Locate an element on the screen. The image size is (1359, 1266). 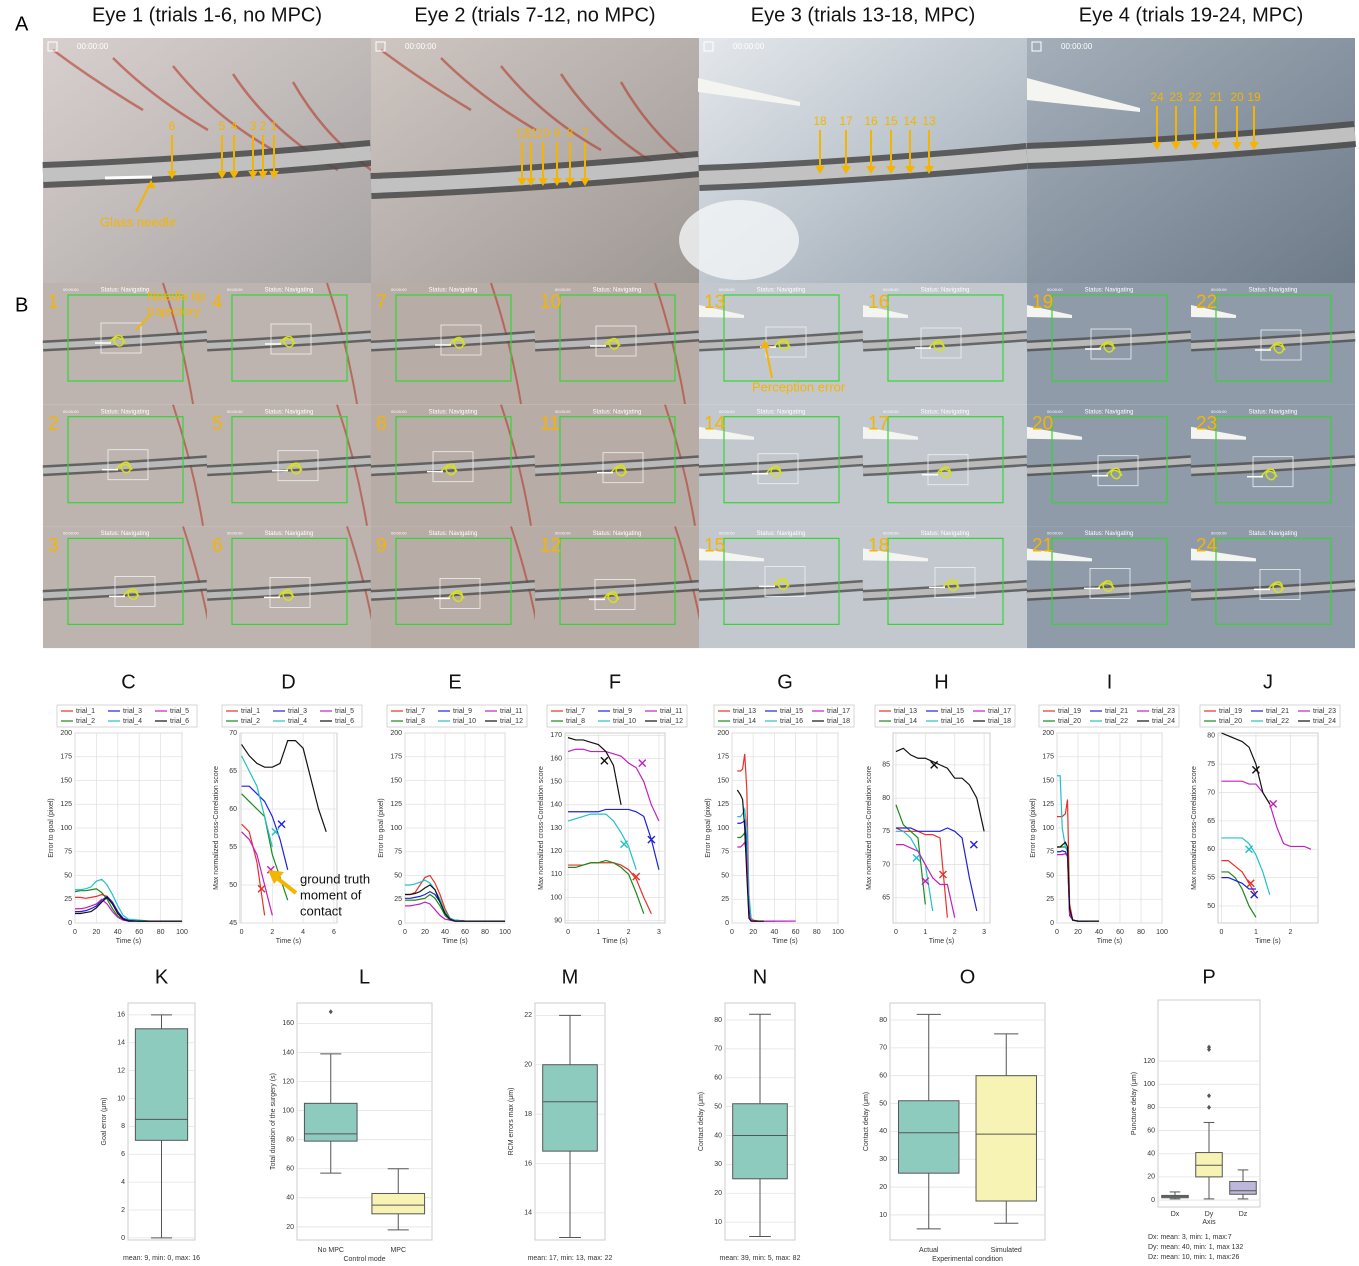
panel-label: G is located at coordinates (785, 682).